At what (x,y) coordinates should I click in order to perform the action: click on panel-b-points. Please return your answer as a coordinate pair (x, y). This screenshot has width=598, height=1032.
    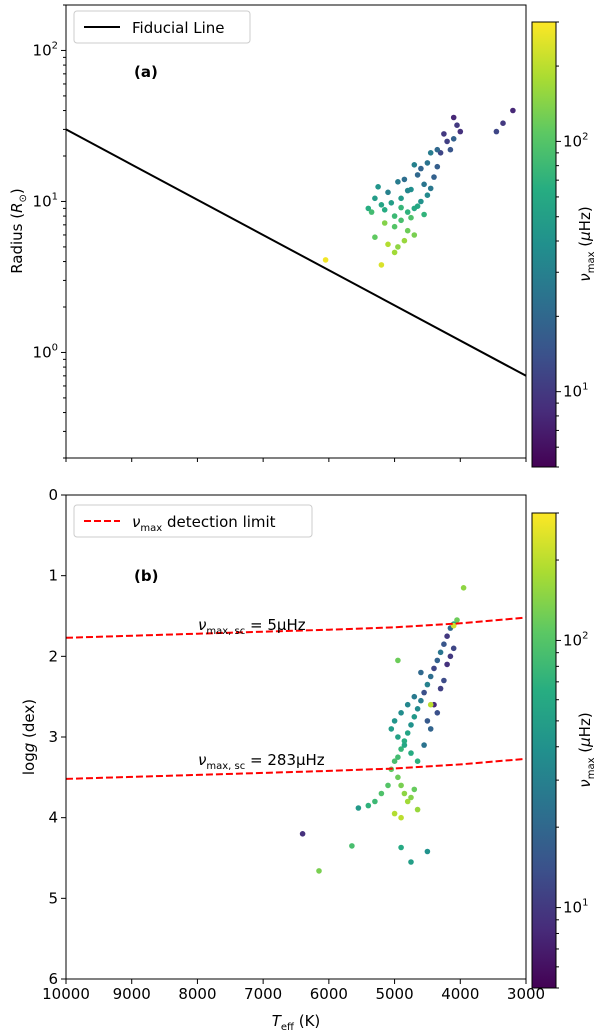
    Looking at the image, I should click on (383, 729).